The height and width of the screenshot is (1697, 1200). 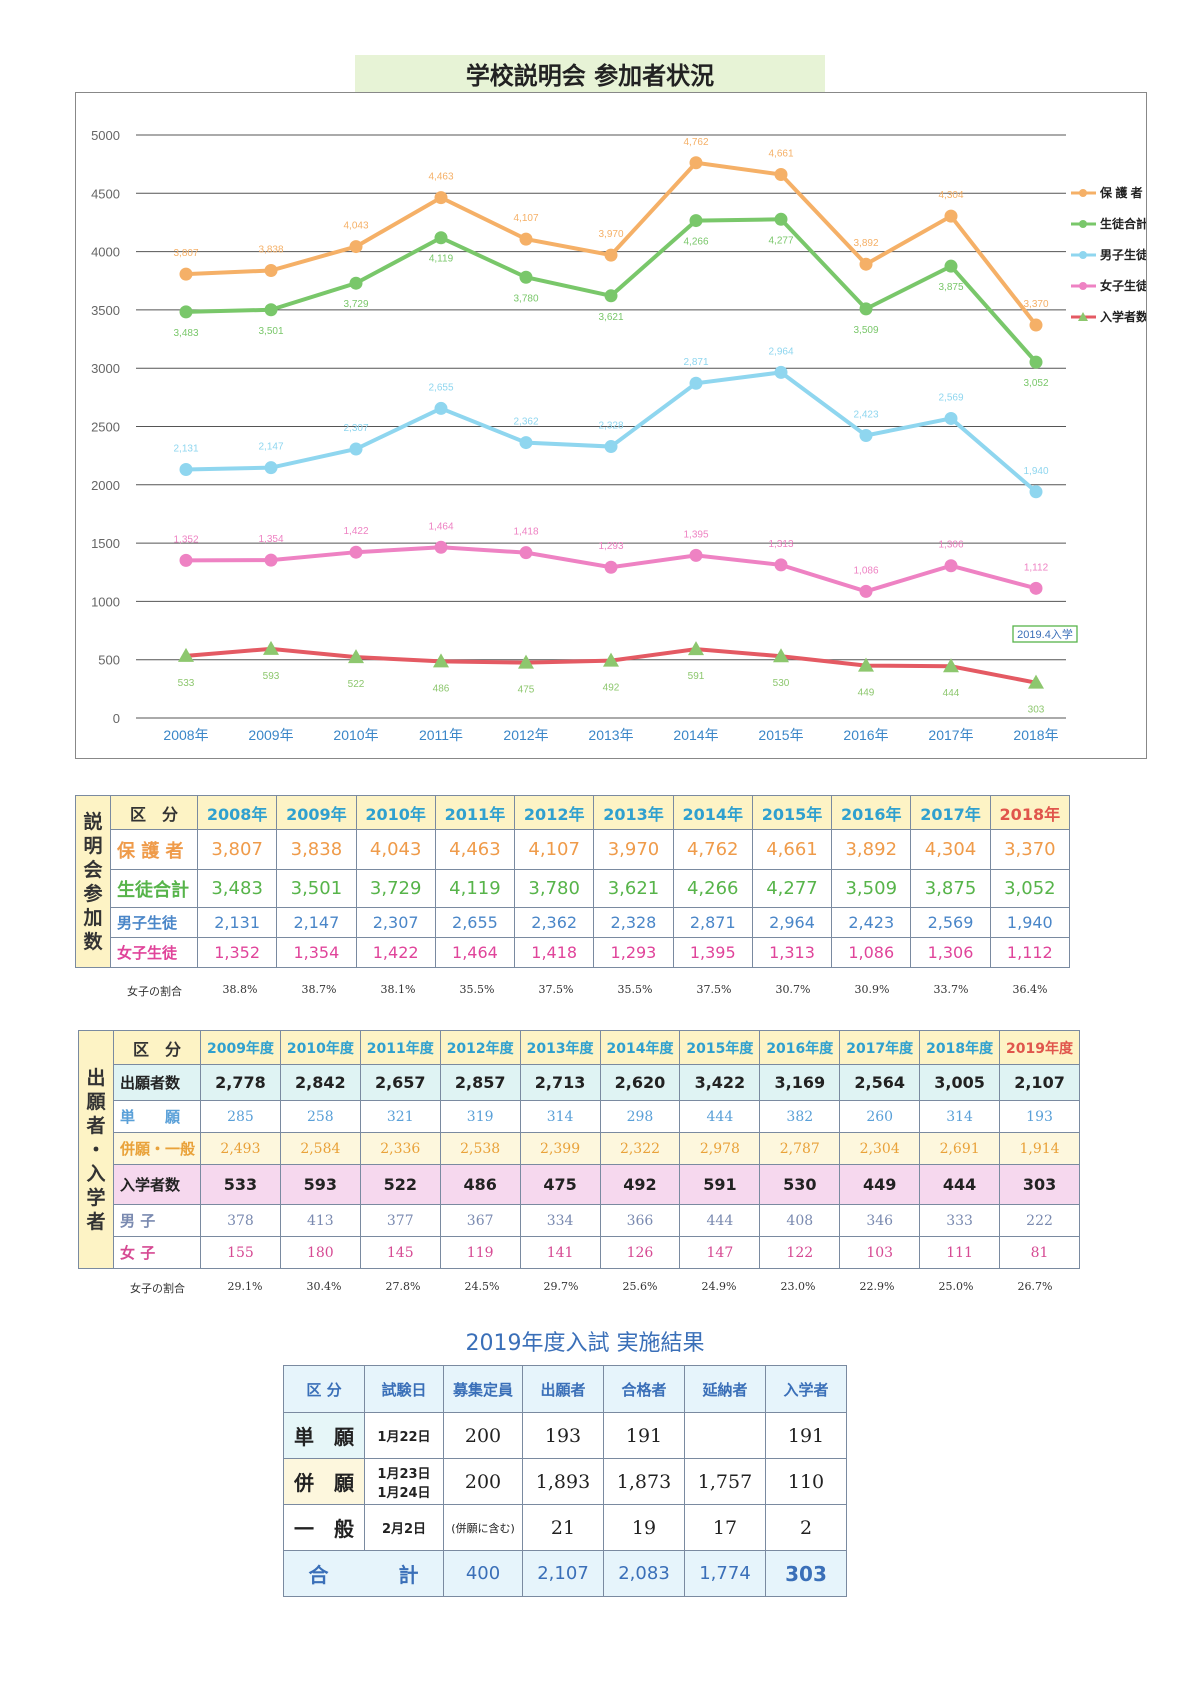 What do you see at coordinates (720, 1252) in the screenshot?
I see `value-cell: 147` at bounding box center [720, 1252].